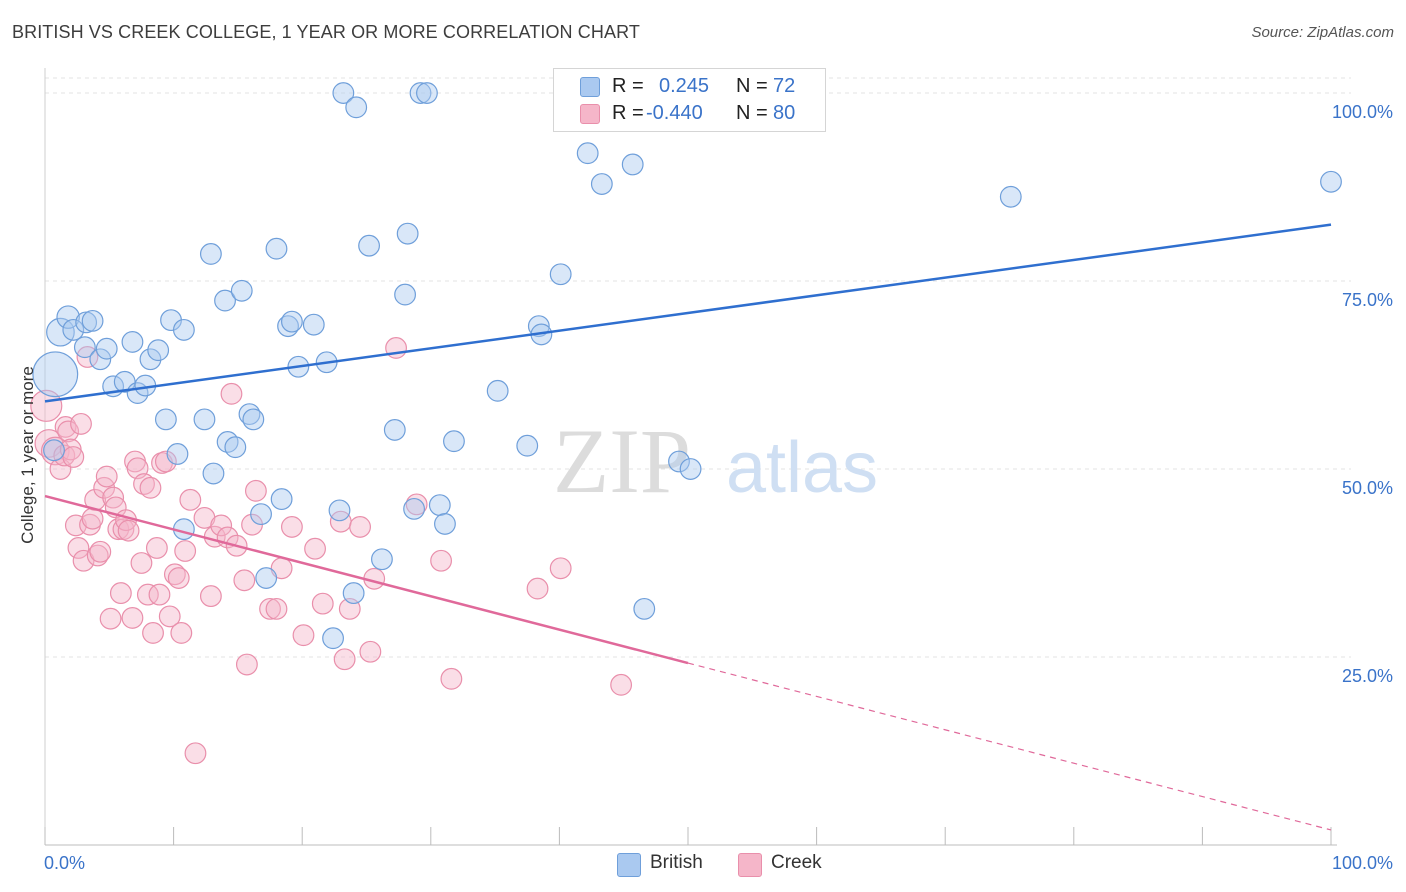  Describe the element at coordinates (628, 113) in the screenshot. I see `r-label: R =` at that location.